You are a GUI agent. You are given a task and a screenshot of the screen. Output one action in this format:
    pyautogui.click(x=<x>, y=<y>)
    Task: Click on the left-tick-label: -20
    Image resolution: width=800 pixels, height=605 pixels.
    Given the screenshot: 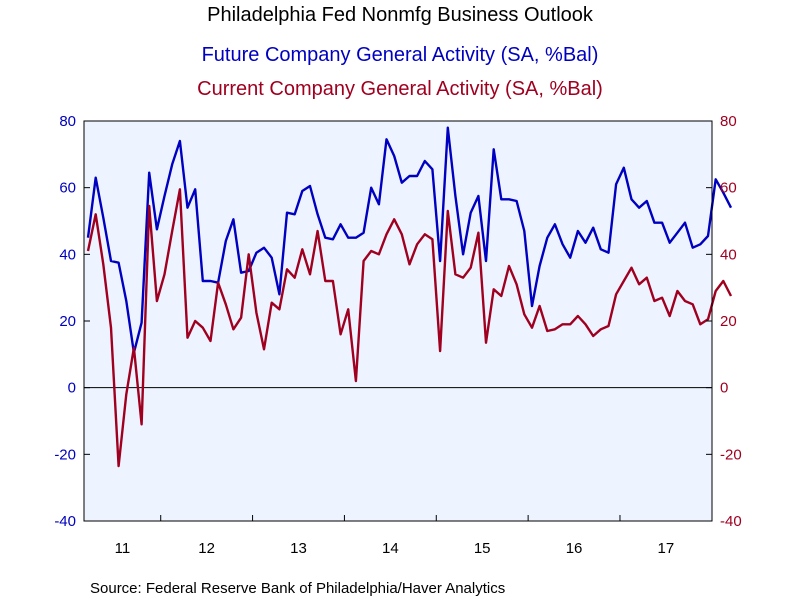 What is the action you would take?
    pyautogui.click(x=65, y=454)
    